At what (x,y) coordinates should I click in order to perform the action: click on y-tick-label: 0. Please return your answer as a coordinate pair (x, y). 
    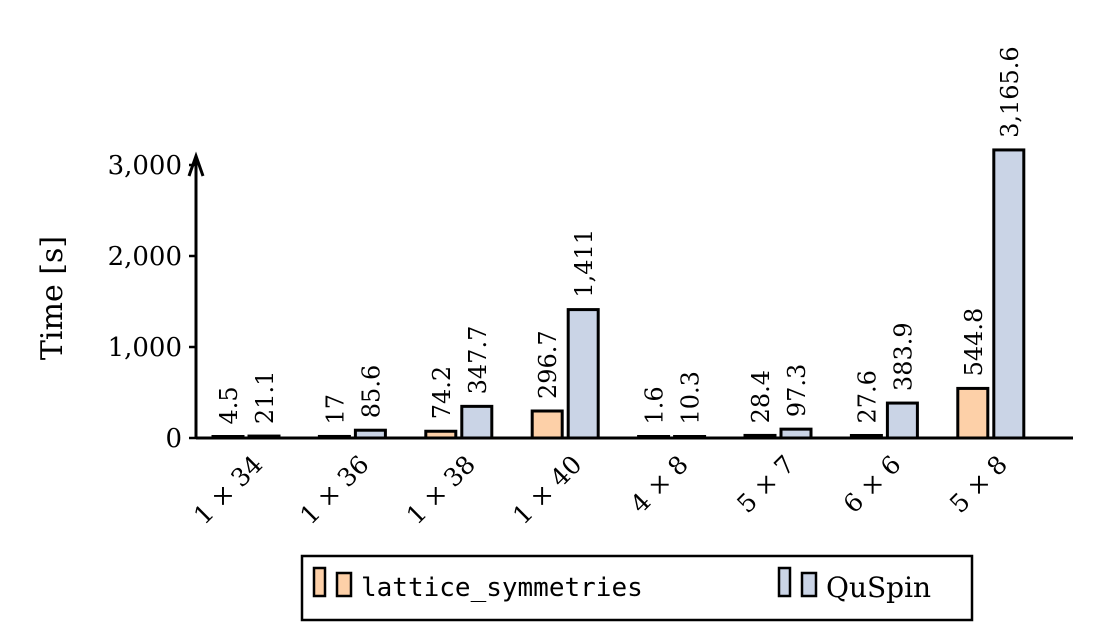
    Looking at the image, I should click on (173, 439).